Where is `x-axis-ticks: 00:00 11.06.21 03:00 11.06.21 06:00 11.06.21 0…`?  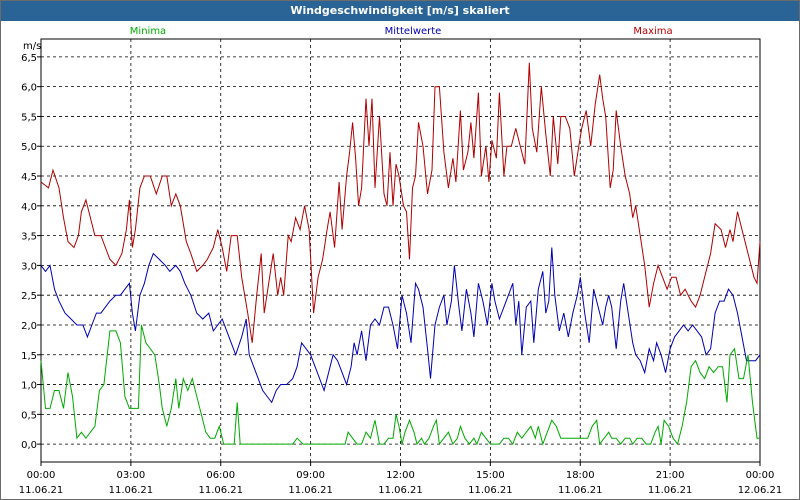
x-axis-ticks: 00:00 11.06.21 03:00 11.06.21 06:00 11.06.21 0… is located at coordinates (401, 479).